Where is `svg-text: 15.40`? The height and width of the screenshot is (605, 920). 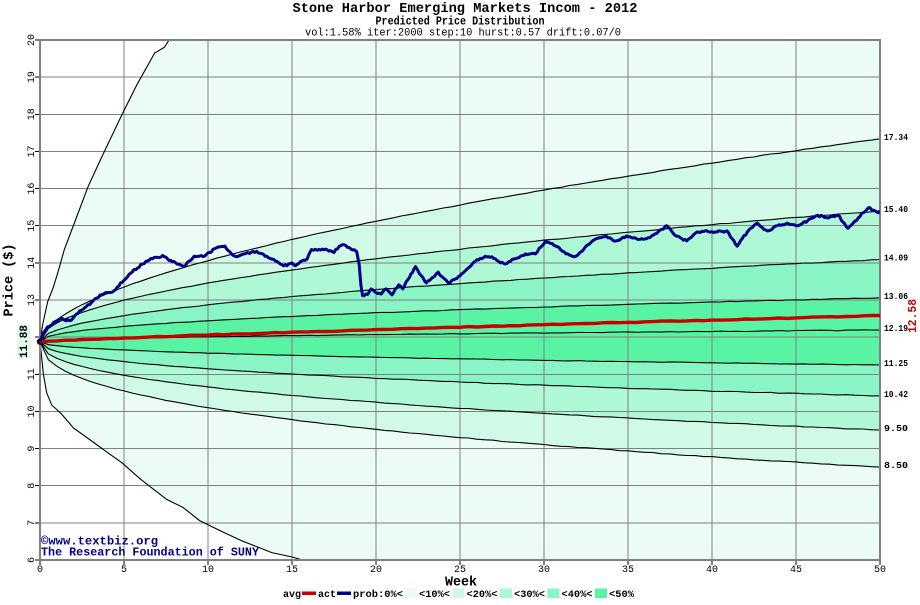 svg-text: 15.40 is located at coordinates (896, 210).